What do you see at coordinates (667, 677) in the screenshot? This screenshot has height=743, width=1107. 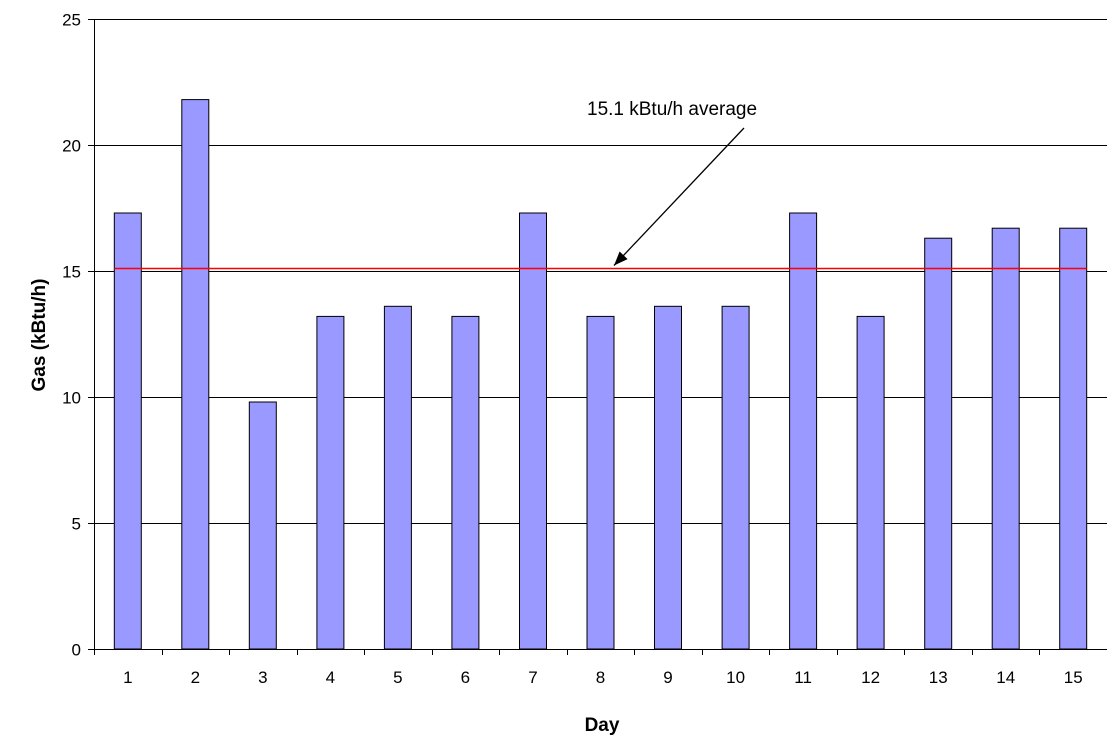 I see `x-tick-label: 9` at bounding box center [667, 677].